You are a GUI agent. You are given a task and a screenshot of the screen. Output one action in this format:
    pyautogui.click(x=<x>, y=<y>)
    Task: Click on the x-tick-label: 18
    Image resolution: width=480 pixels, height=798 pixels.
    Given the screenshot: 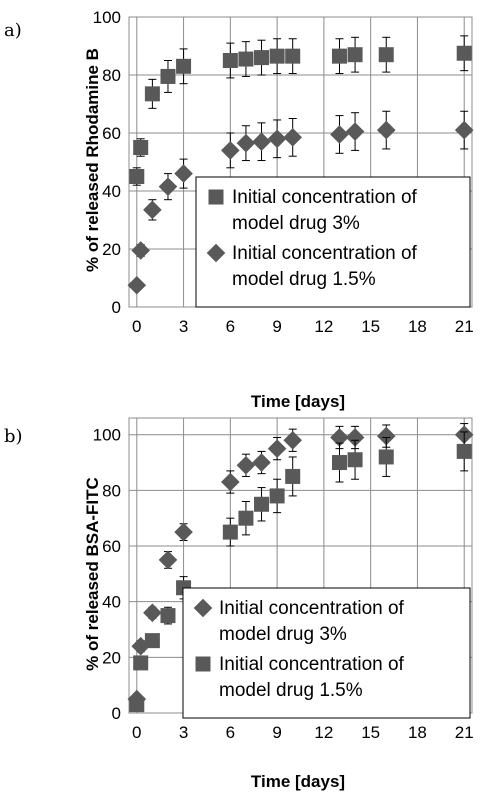 What is the action you would take?
    pyautogui.click(x=417, y=326)
    